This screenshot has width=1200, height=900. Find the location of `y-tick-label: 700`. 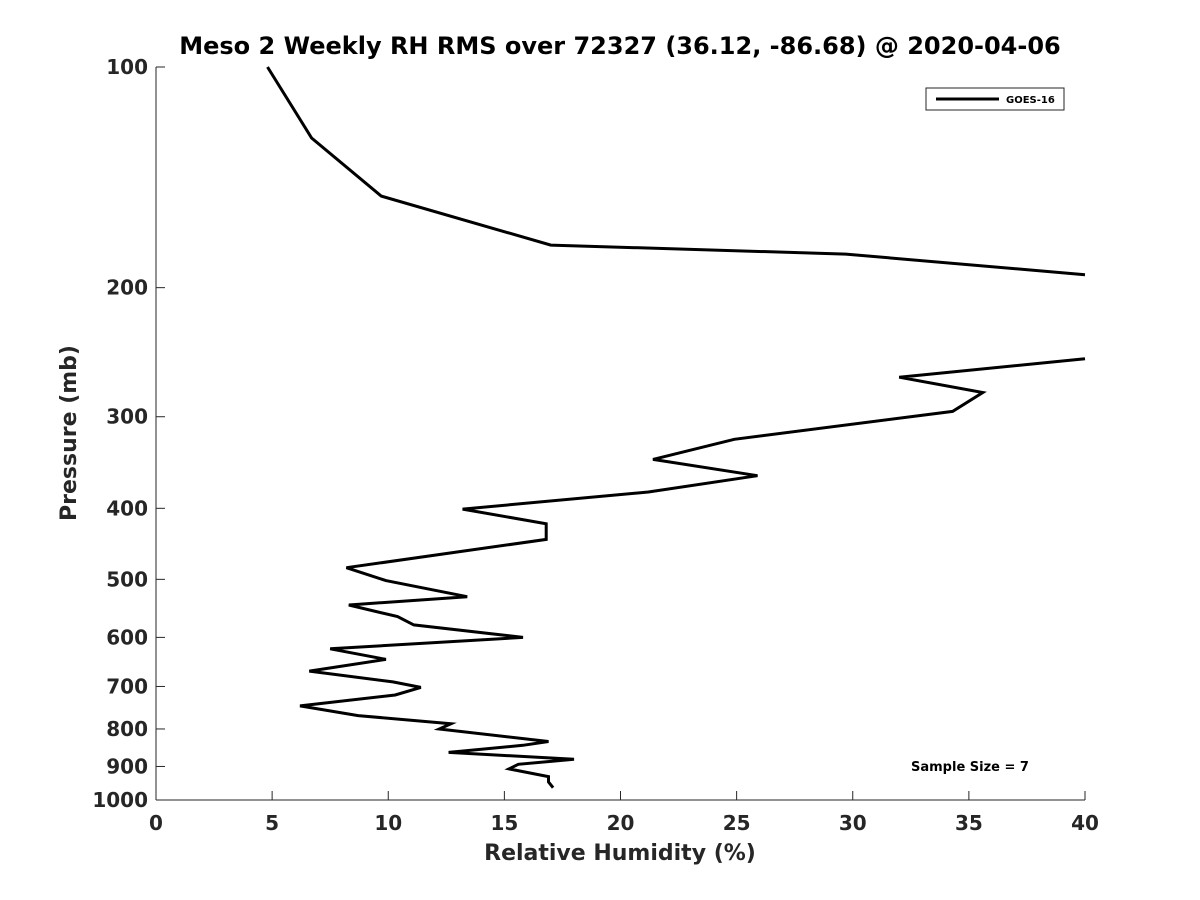

y-tick-label: 700 is located at coordinates (127, 686).